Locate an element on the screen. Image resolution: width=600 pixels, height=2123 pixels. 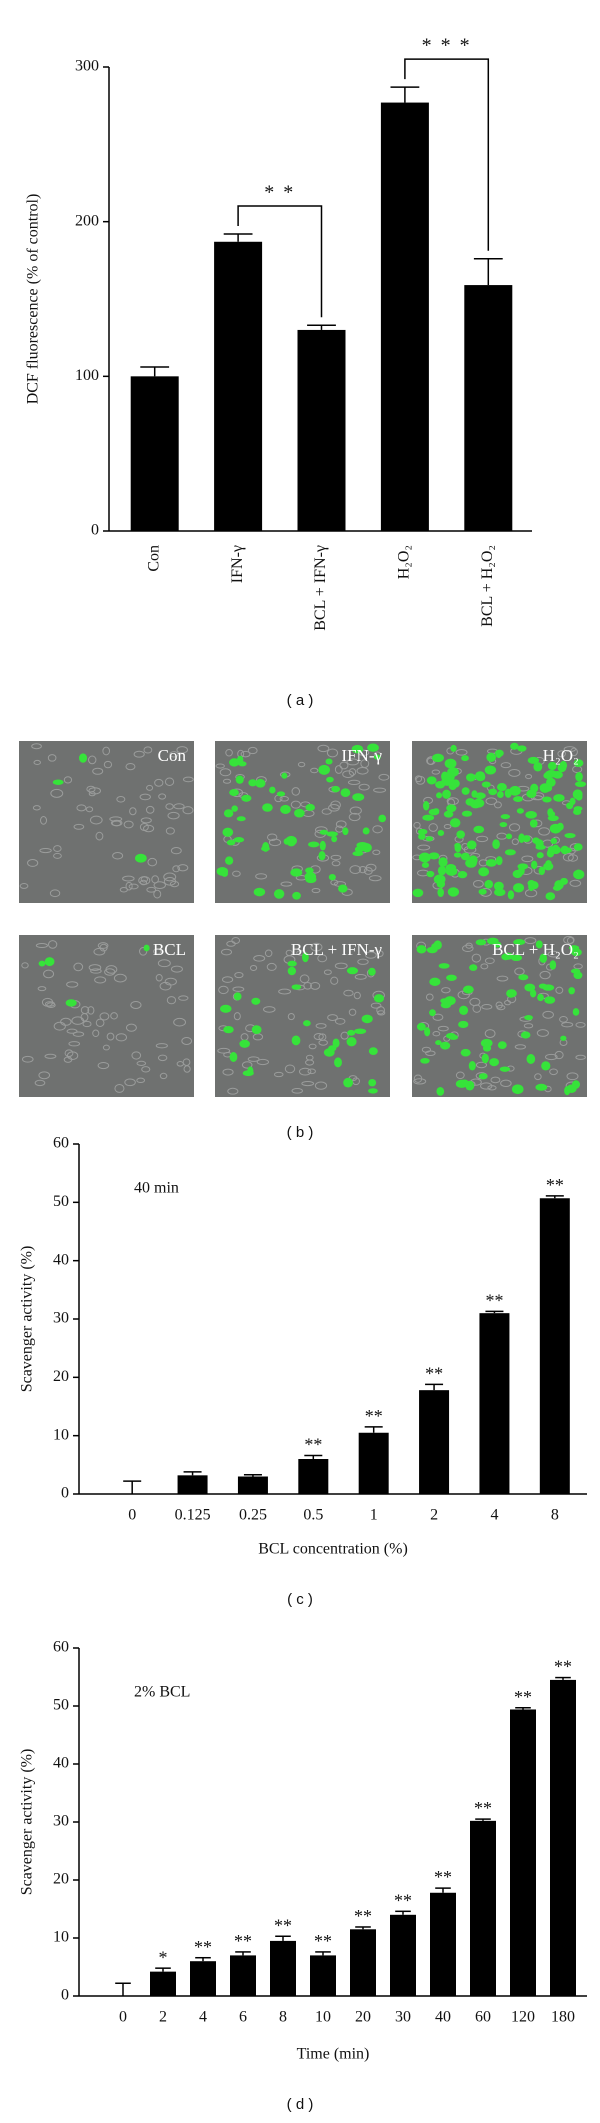
micrograph-label: BCL is located at coordinates (169, 949).